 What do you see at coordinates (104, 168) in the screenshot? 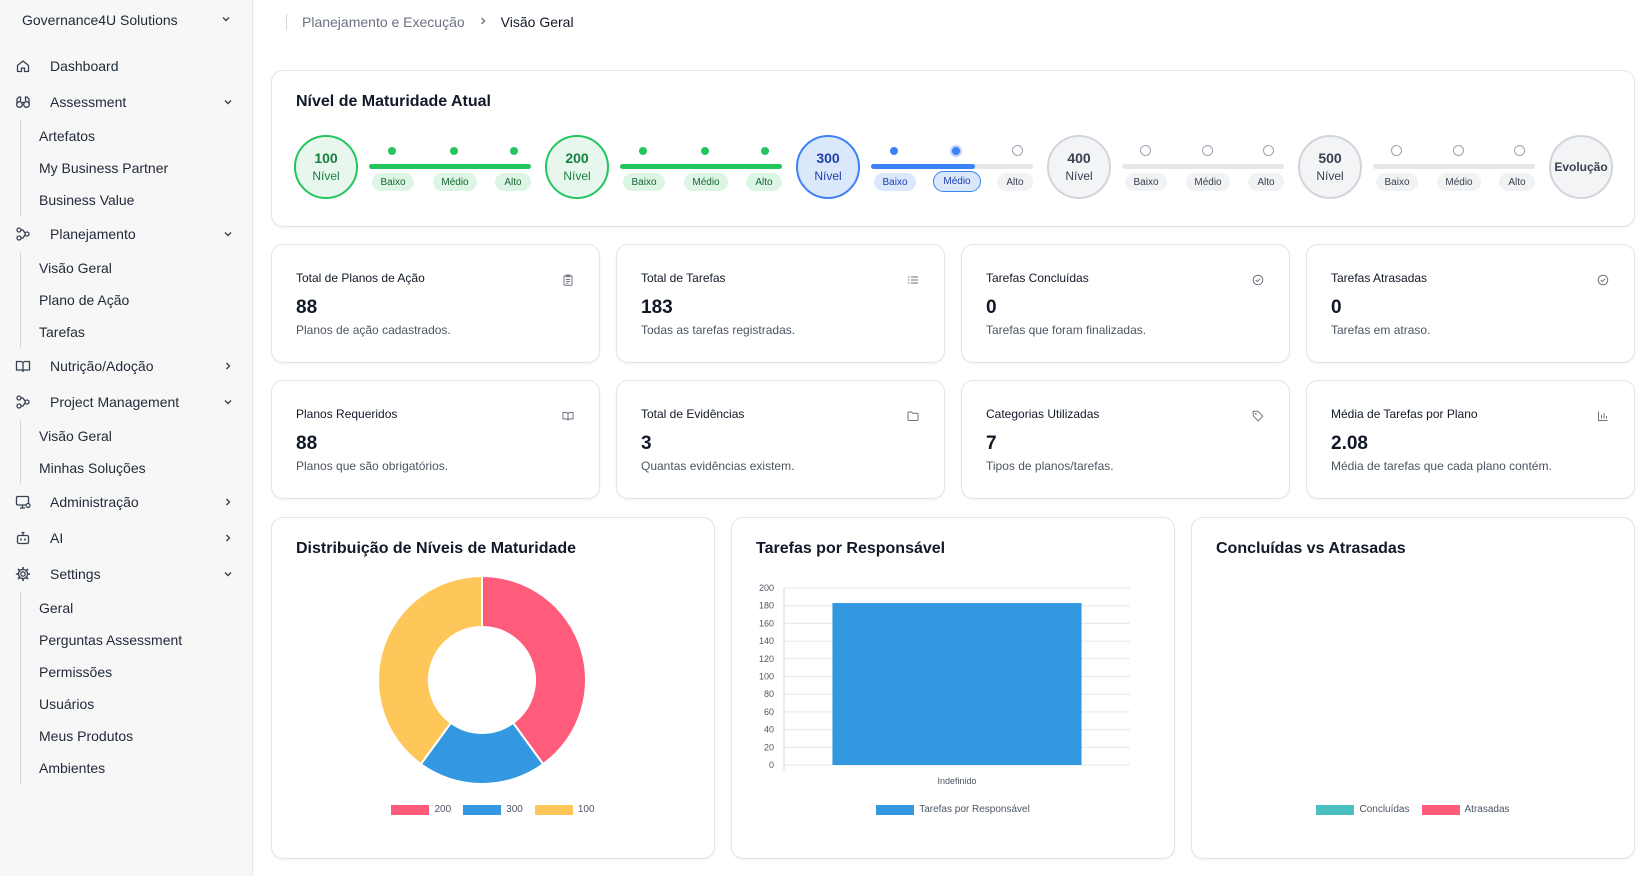
I see `sidebar-subitem-my-business-partner: My Business Partner` at bounding box center [104, 168].